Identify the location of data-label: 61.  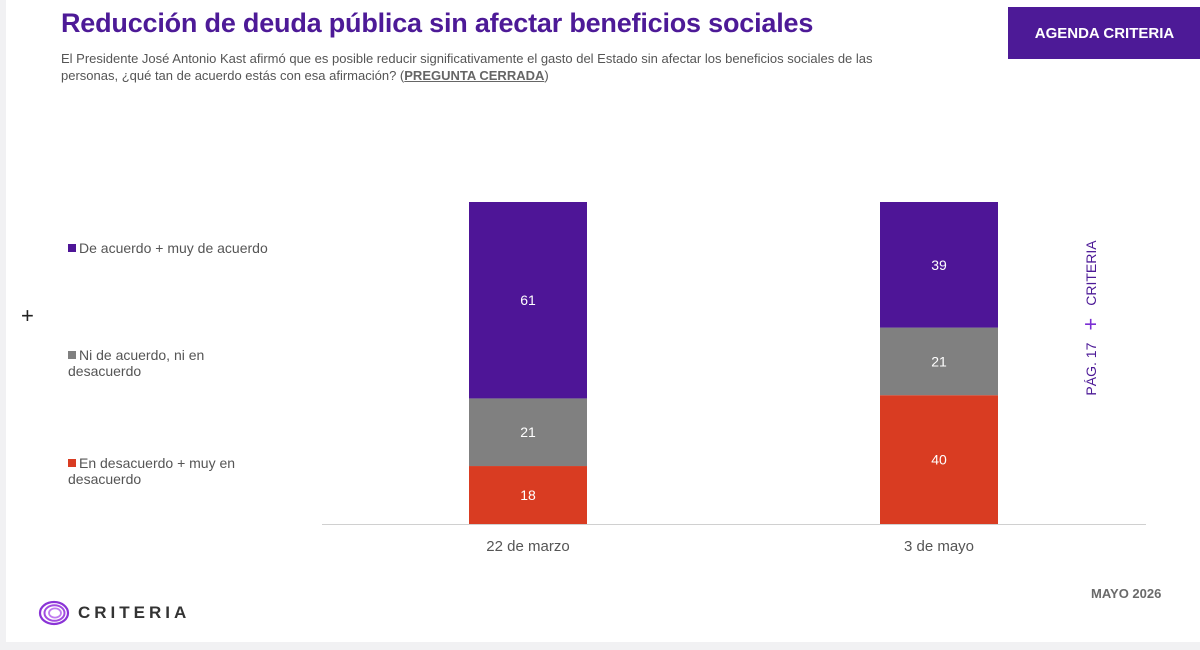
(528, 300).